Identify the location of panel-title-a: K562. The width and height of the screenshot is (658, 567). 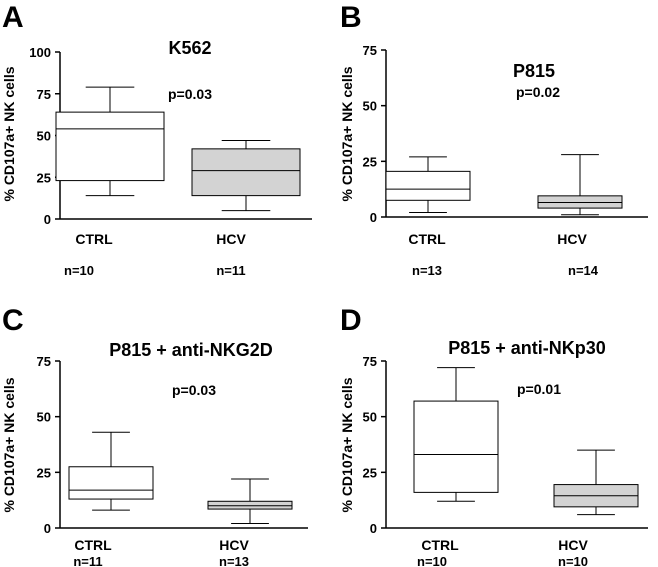
(189, 48).